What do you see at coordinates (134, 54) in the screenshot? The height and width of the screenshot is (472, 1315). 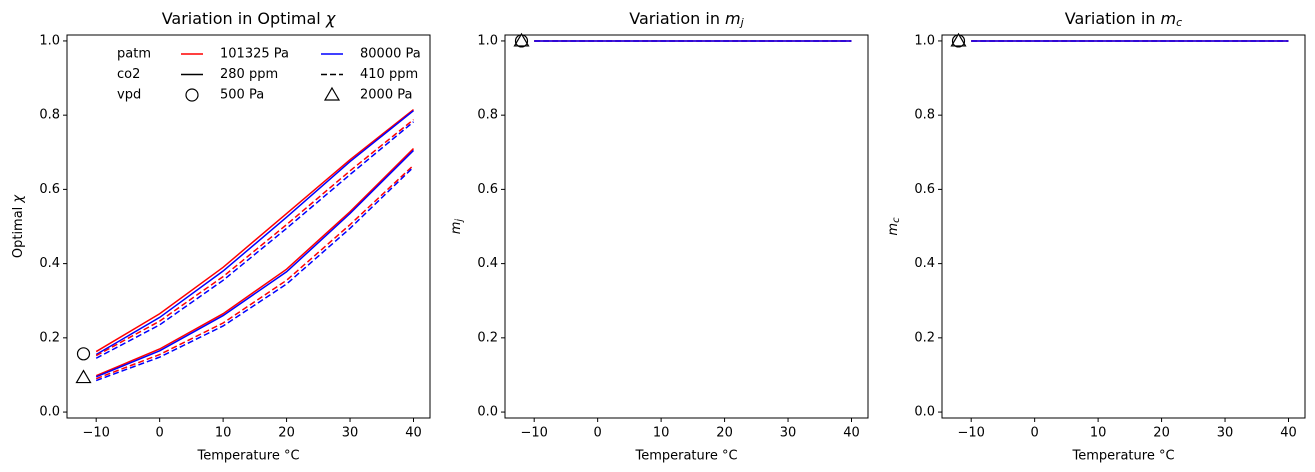 I see `legend-row-label: patm` at bounding box center [134, 54].